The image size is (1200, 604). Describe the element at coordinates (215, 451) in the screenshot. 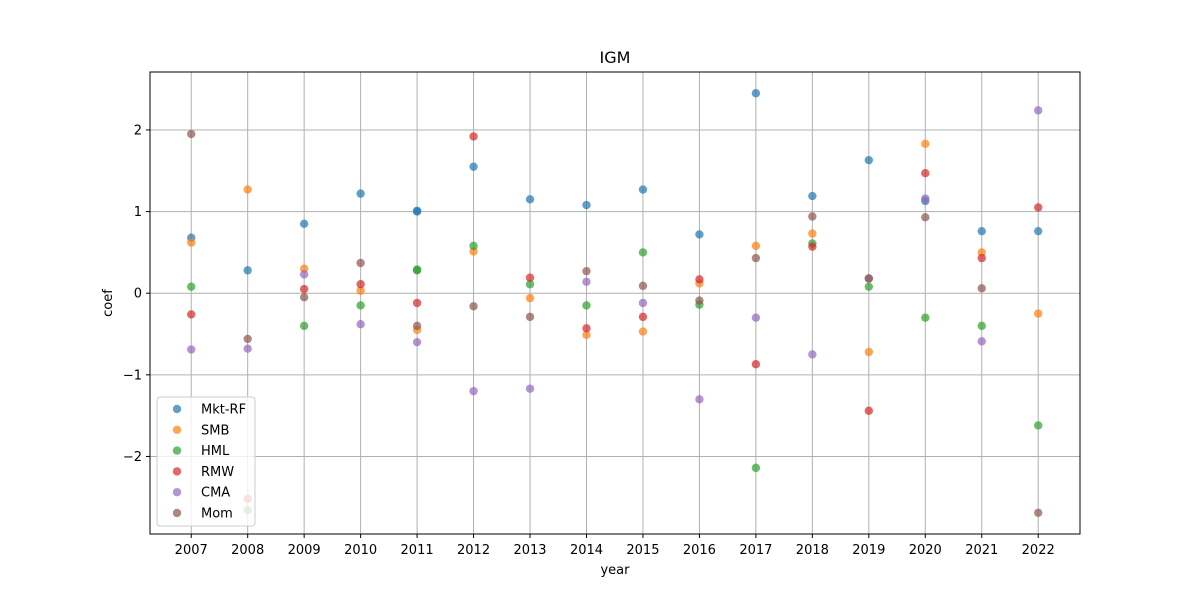

I see `legend-label: HML` at that location.